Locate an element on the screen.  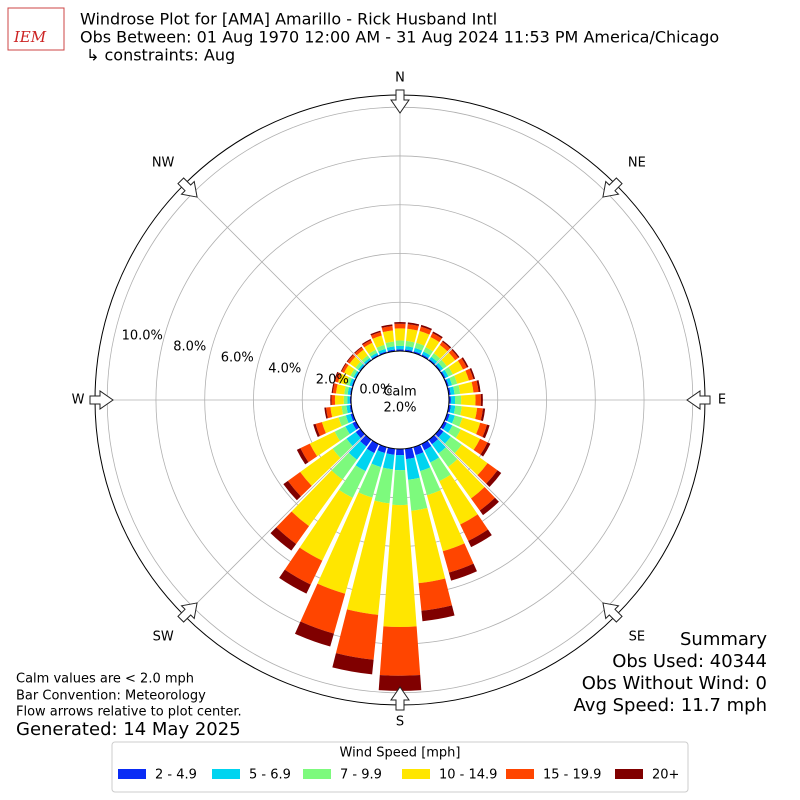
note: Calm values are < 2.0 mph is located at coordinates (105, 679).